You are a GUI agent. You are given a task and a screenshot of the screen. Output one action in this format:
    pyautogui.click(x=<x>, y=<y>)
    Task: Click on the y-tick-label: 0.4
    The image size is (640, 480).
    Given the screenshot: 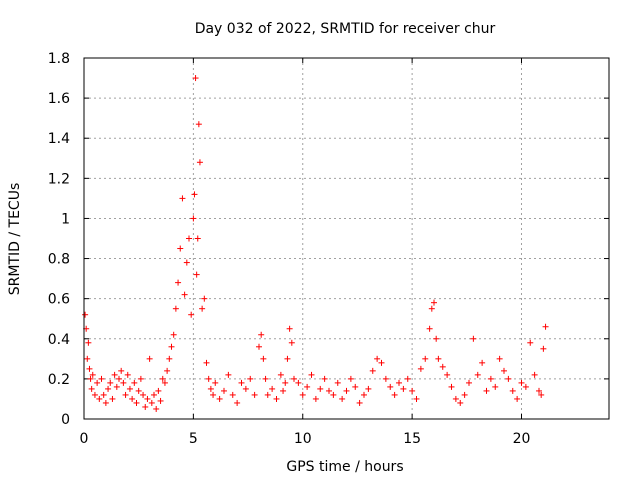 What is the action you would take?
    pyautogui.click(x=59, y=340)
    